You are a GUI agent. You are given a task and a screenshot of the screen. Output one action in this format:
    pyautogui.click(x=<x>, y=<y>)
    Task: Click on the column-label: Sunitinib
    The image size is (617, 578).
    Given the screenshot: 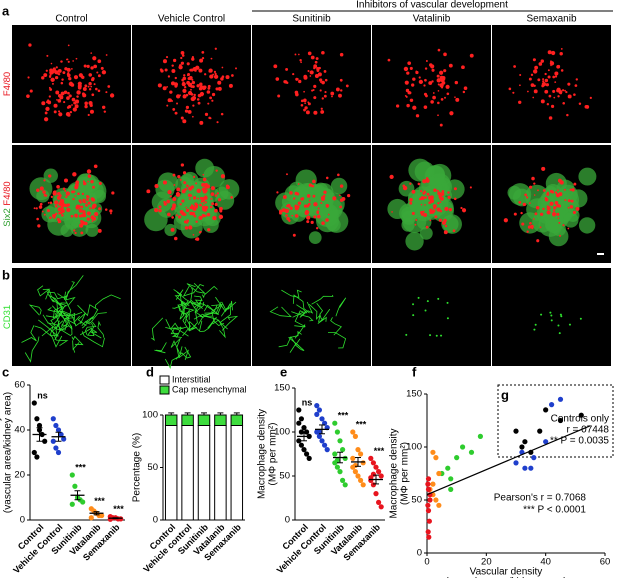 What is the action you would take?
    pyautogui.click(x=311, y=19)
    